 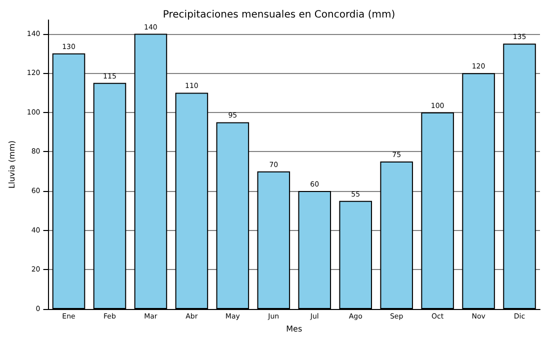 I want to click on y-axis-title: Lluvia (mm), so click(x=12, y=164).